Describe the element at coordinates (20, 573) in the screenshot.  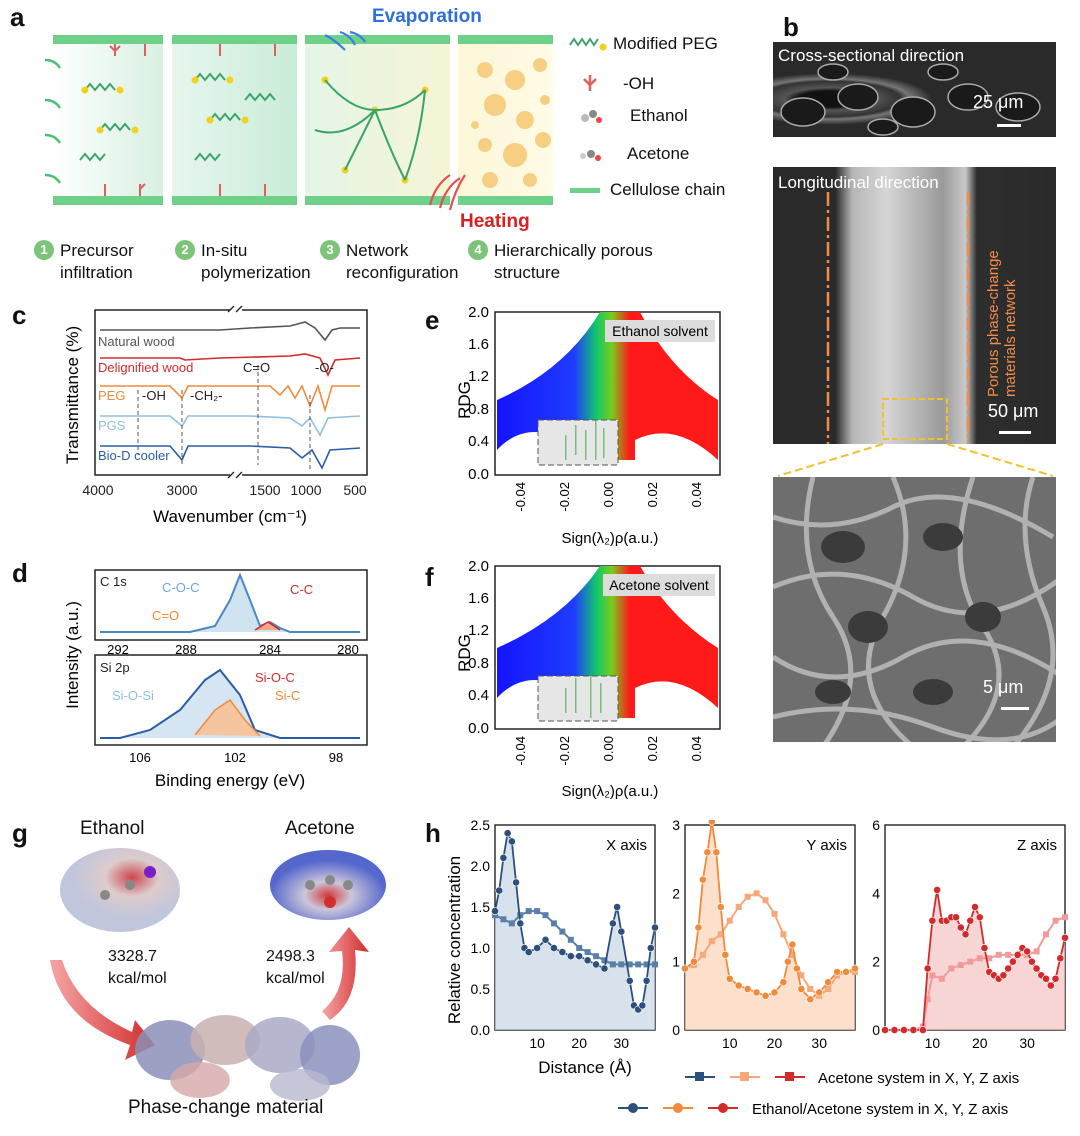
I see `panel-label-d: d` at that location.